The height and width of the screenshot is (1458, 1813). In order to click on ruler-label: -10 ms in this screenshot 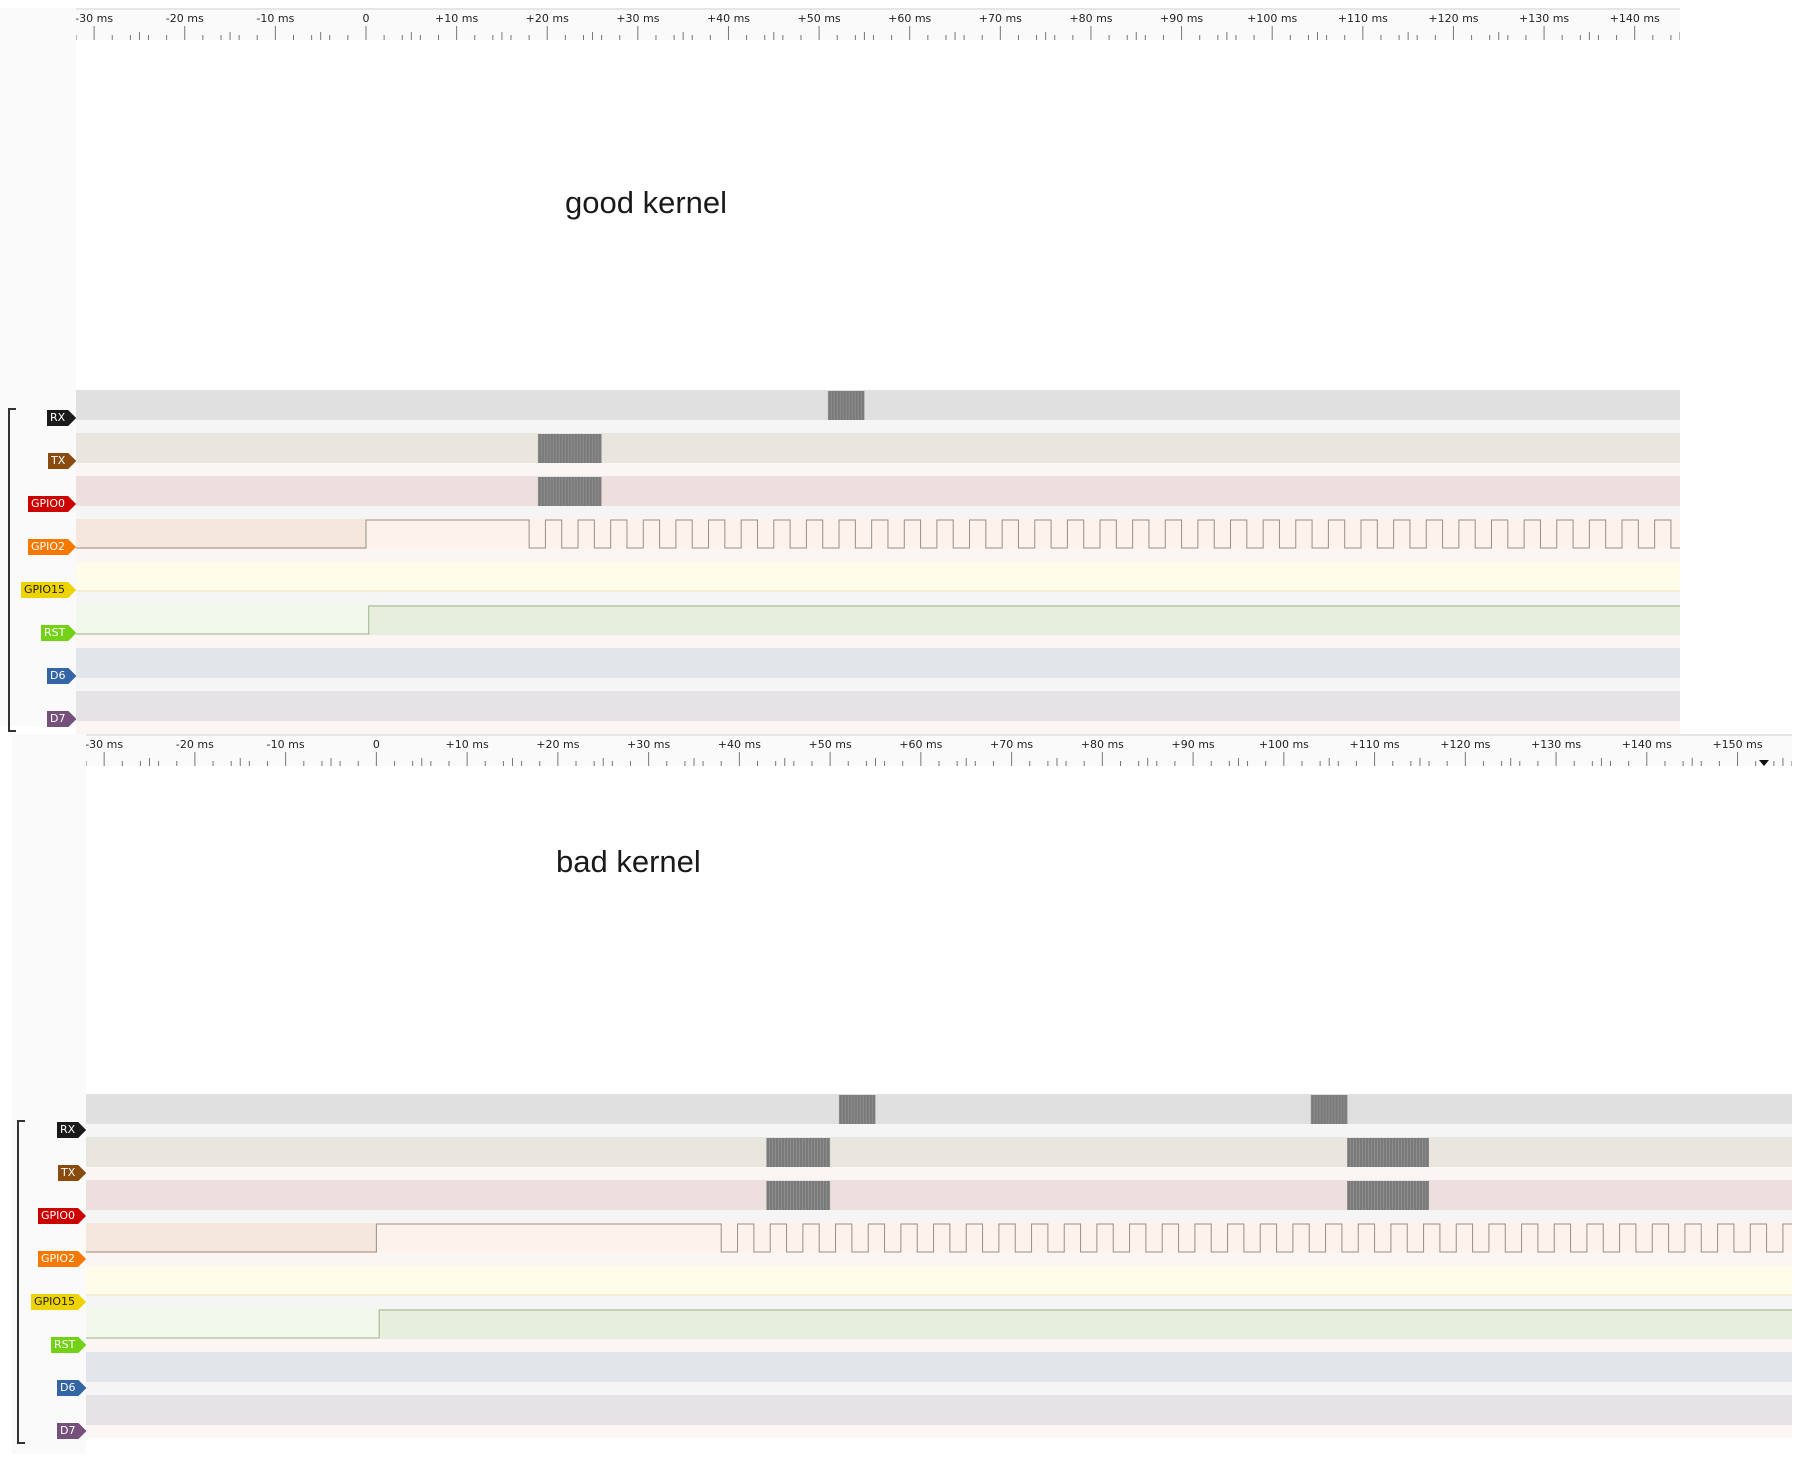, I will do `click(286, 744)`.